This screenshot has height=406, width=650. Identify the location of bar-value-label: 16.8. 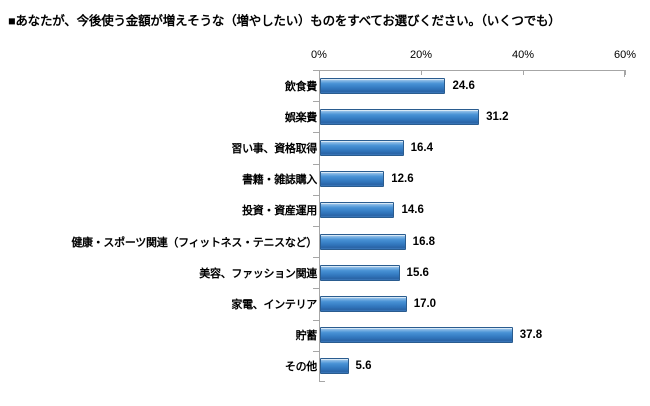
(424, 241).